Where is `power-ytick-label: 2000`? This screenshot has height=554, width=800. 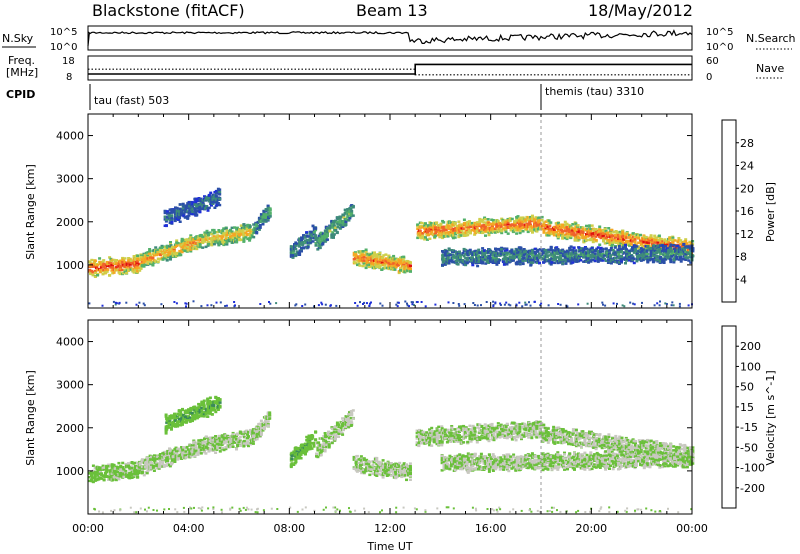 power-ytick-label: 2000 is located at coordinates (70, 222).